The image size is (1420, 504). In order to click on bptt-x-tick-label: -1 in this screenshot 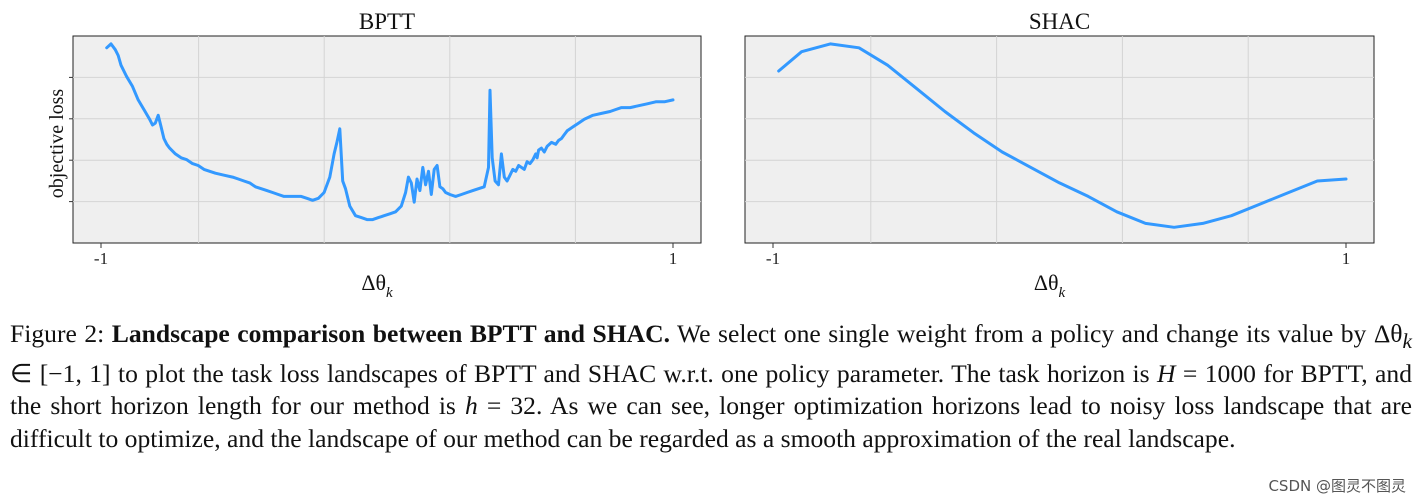, I will do `click(101, 258)`.